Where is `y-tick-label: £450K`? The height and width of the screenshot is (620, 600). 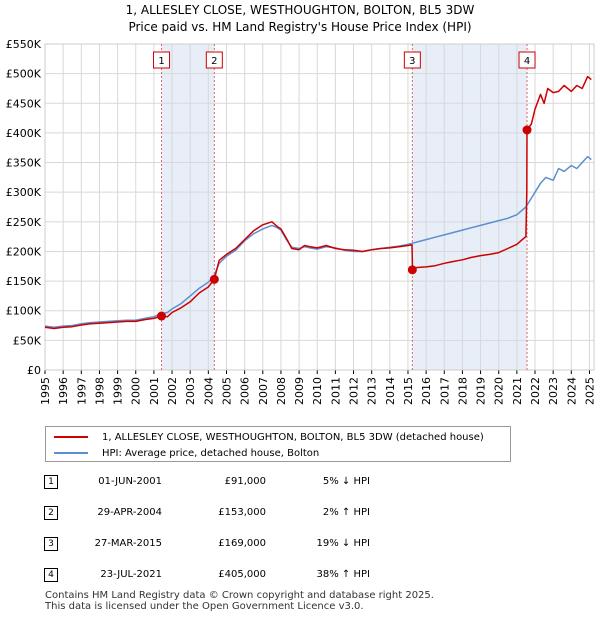
y-tick-label: £450K is located at coordinates (24, 103).